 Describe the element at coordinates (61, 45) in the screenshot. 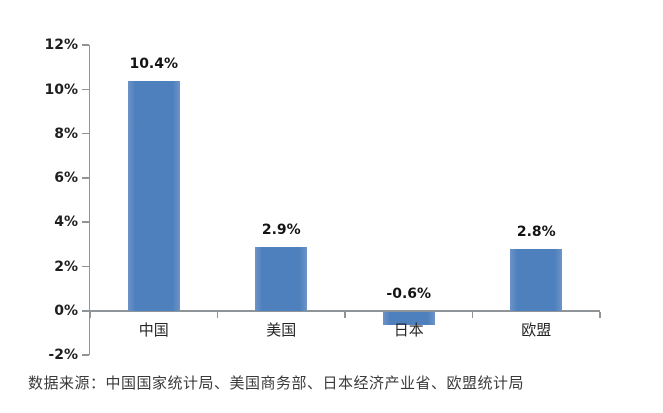

I see `y-tick-label: 12%` at that location.